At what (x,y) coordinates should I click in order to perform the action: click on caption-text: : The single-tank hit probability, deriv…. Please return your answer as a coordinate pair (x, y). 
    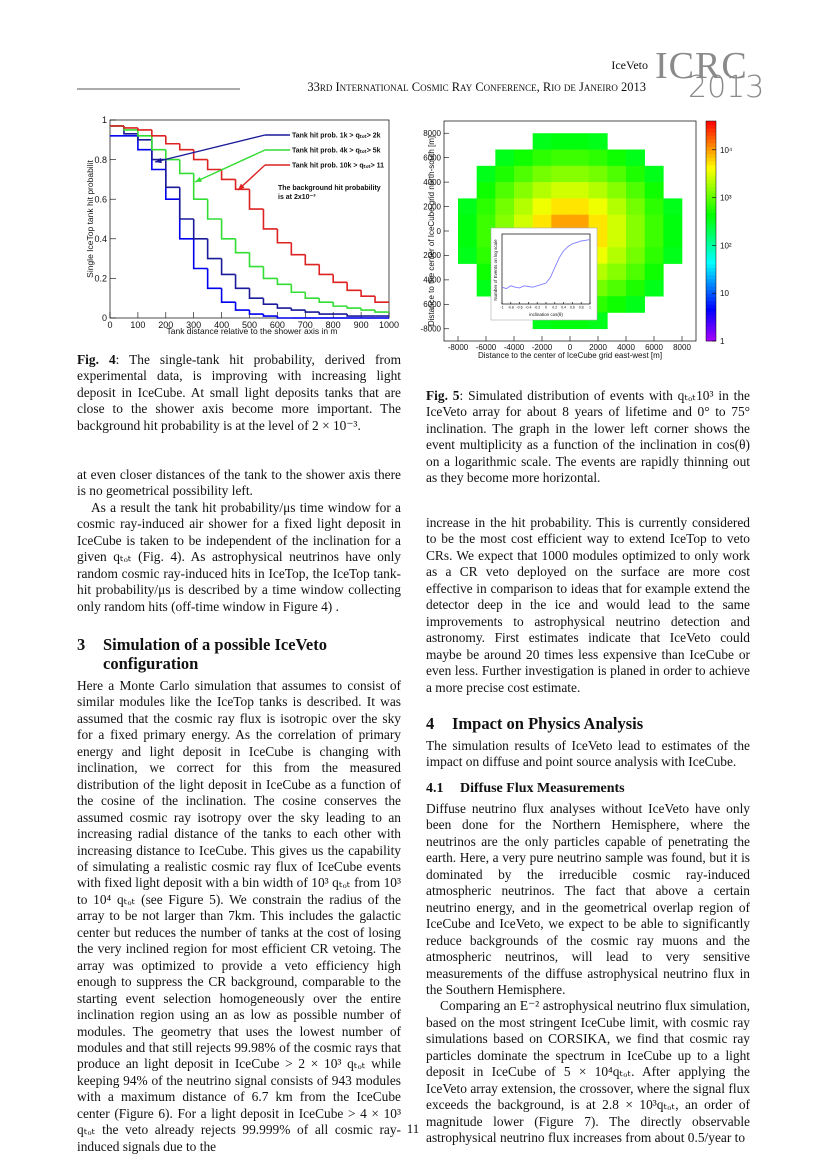
    Looking at the image, I should click on (239, 392).